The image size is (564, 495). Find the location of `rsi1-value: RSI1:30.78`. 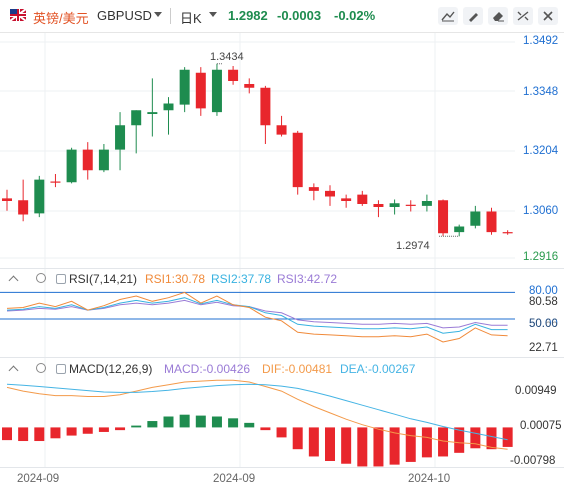

rsi1-value: RSI1:30.78 is located at coordinates (175, 279).